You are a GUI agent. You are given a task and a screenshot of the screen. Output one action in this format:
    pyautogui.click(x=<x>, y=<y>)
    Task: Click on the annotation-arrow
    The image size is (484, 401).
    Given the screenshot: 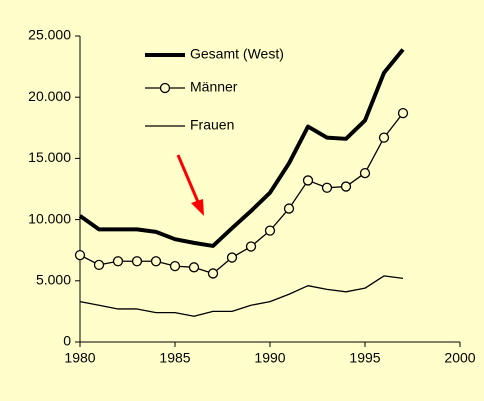 What is the action you would take?
    pyautogui.click(x=190, y=185)
    